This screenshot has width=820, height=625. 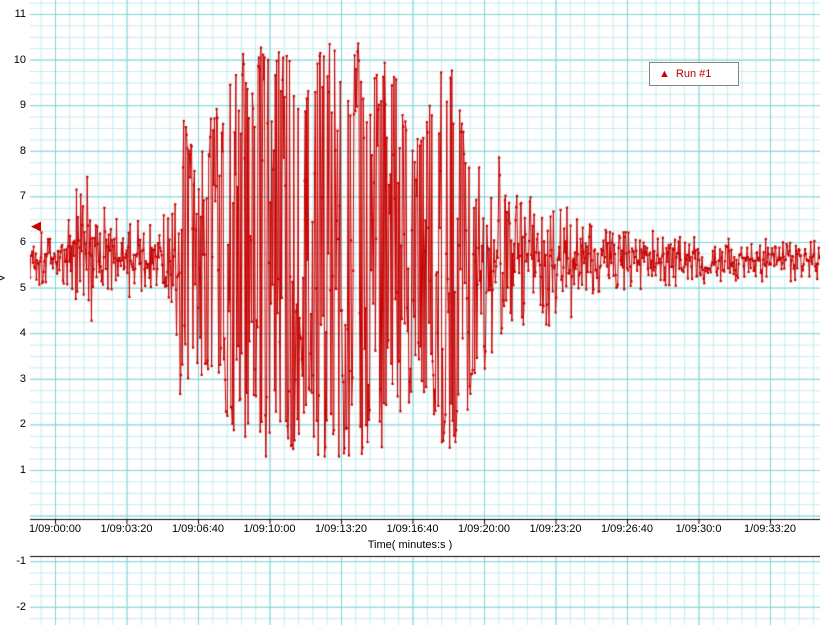 What do you see at coordinates (22, 378) in the screenshot?
I see `y-tick-label: 3` at bounding box center [22, 378].